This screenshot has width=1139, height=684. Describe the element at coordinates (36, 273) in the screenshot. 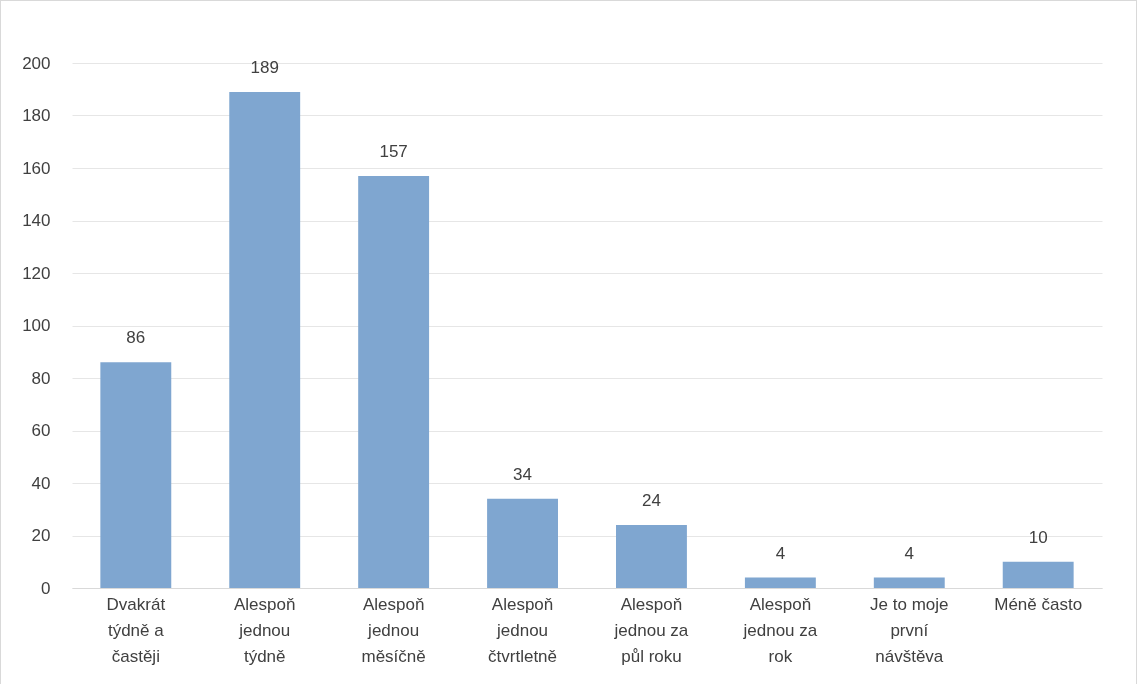

I see `y-tick-label: 120` at that location.